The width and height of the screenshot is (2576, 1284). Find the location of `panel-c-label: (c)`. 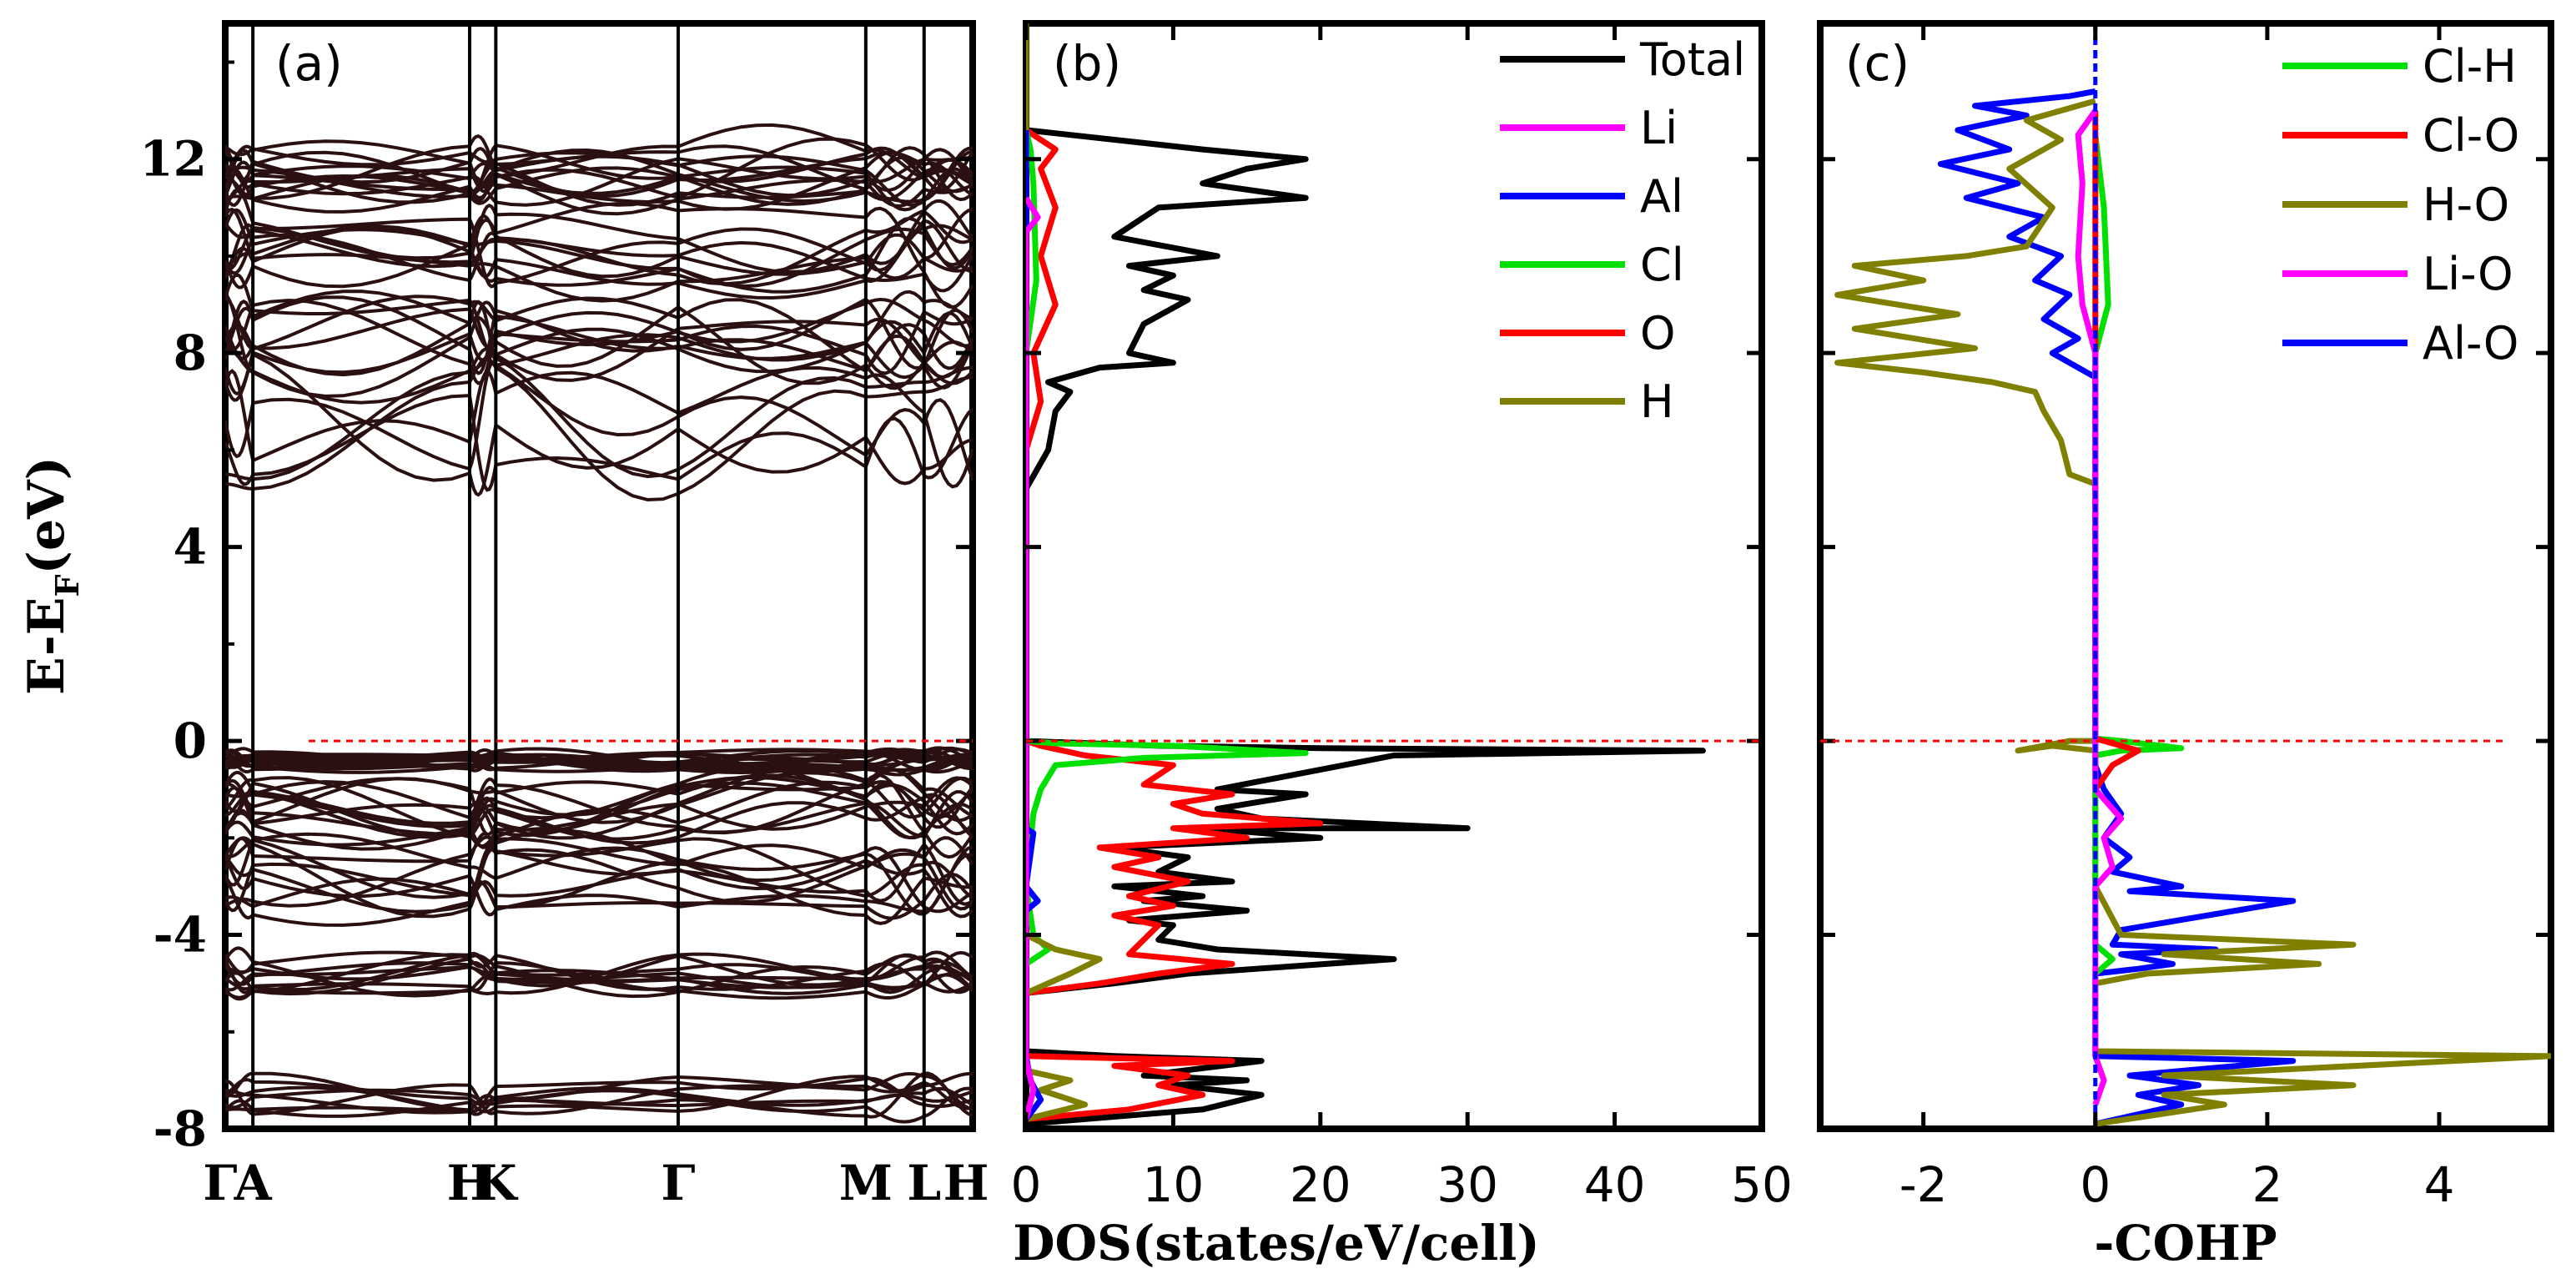

panel-c-label: (c) is located at coordinates (1877, 63).